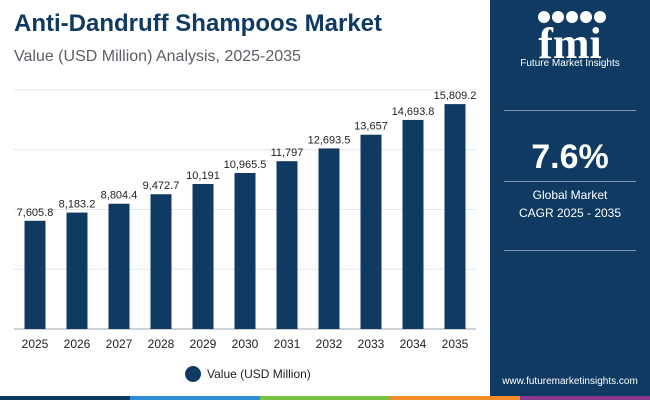 Image resolution: width=650 pixels, height=400 pixels. Describe the element at coordinates (35, 213) in the screenshot. I see `data-label-2025: 7,605.8` at that location.